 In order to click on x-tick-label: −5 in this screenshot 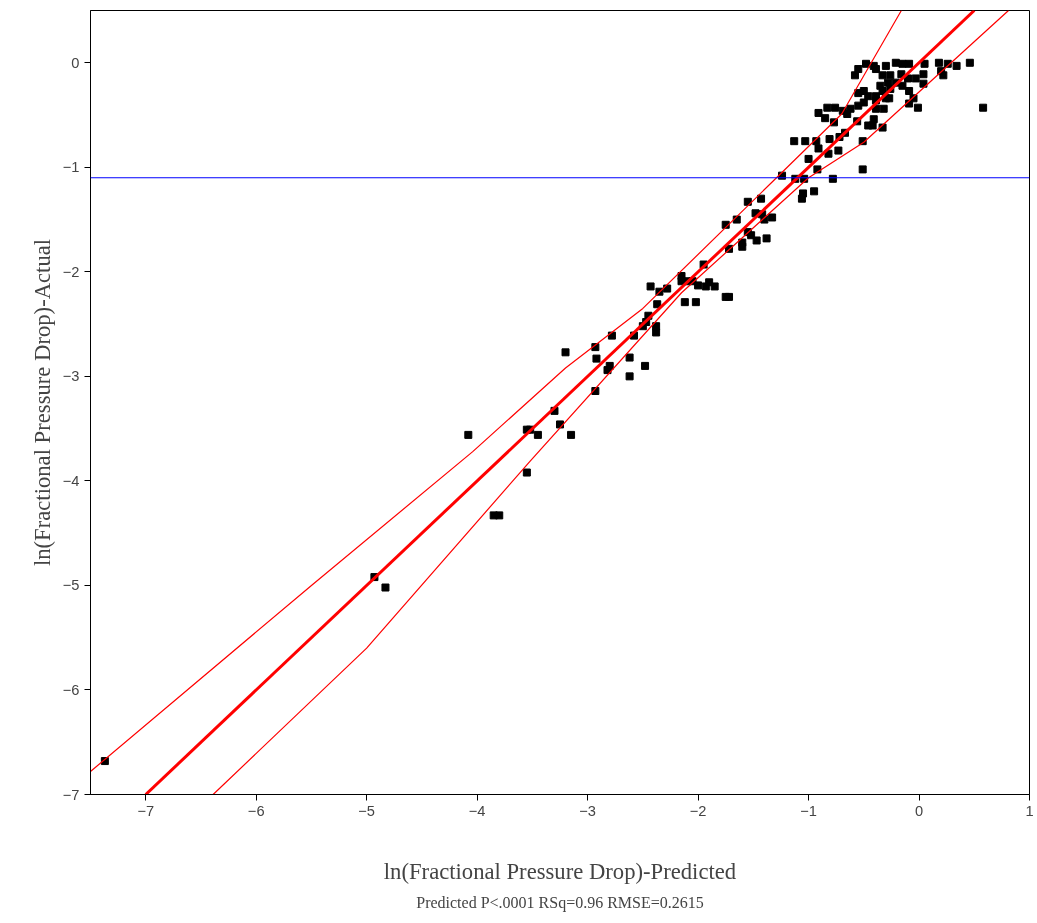, I will do `click(367, 810)`.